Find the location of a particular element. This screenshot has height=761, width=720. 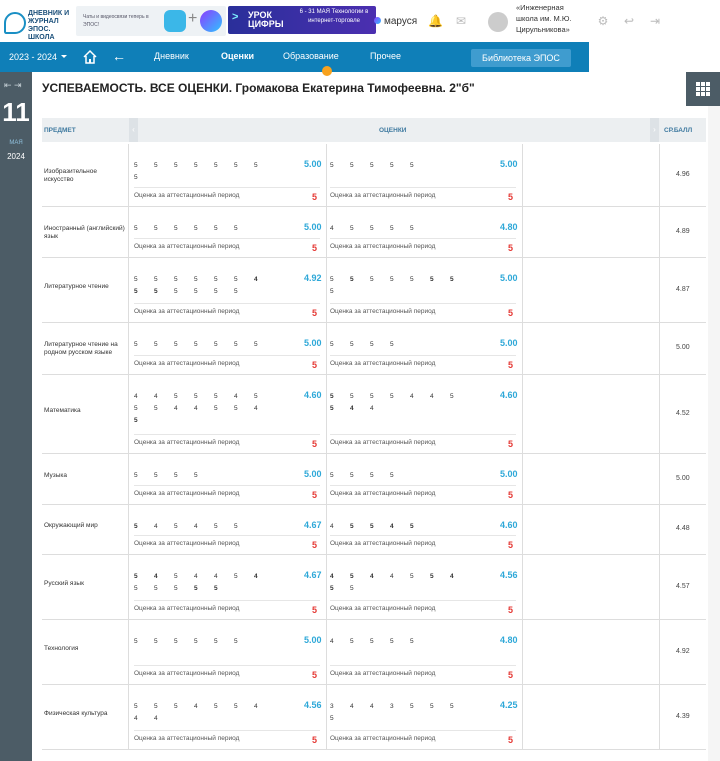

bell-icon: 🔔 is located at coordinates (435, 21).